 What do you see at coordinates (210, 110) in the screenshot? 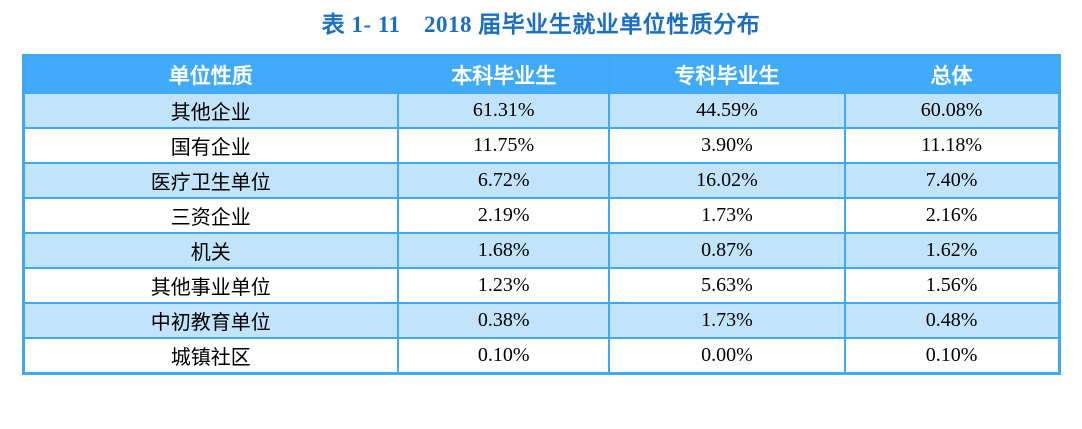
I see `row-label: 其他企业` at bounding box center [210, 110].